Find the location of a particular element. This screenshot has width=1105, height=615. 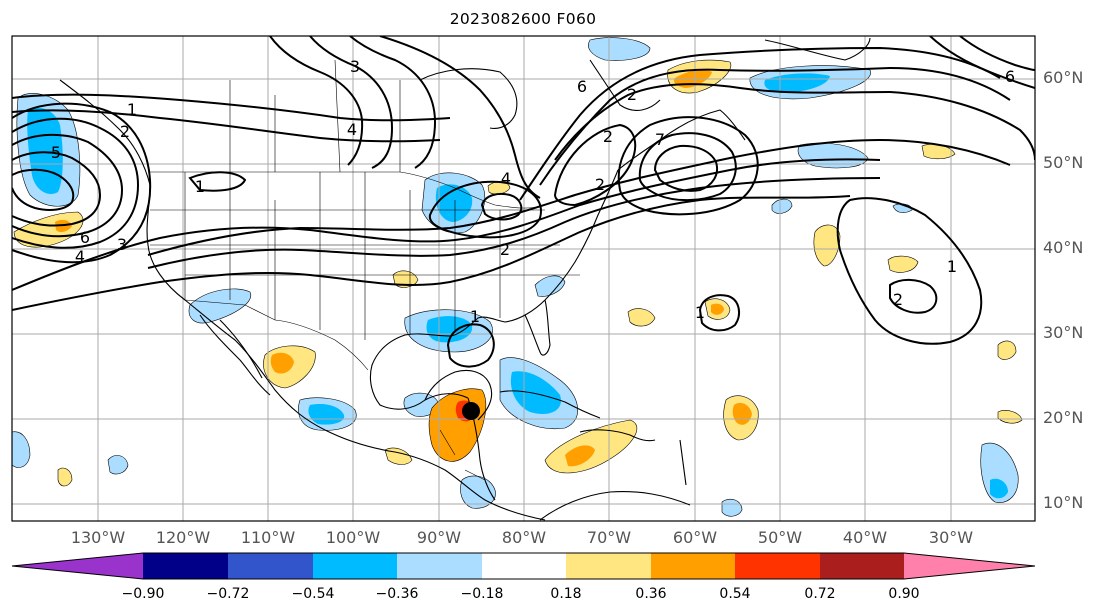

coastline-baja is located at coordinates (241, 349).